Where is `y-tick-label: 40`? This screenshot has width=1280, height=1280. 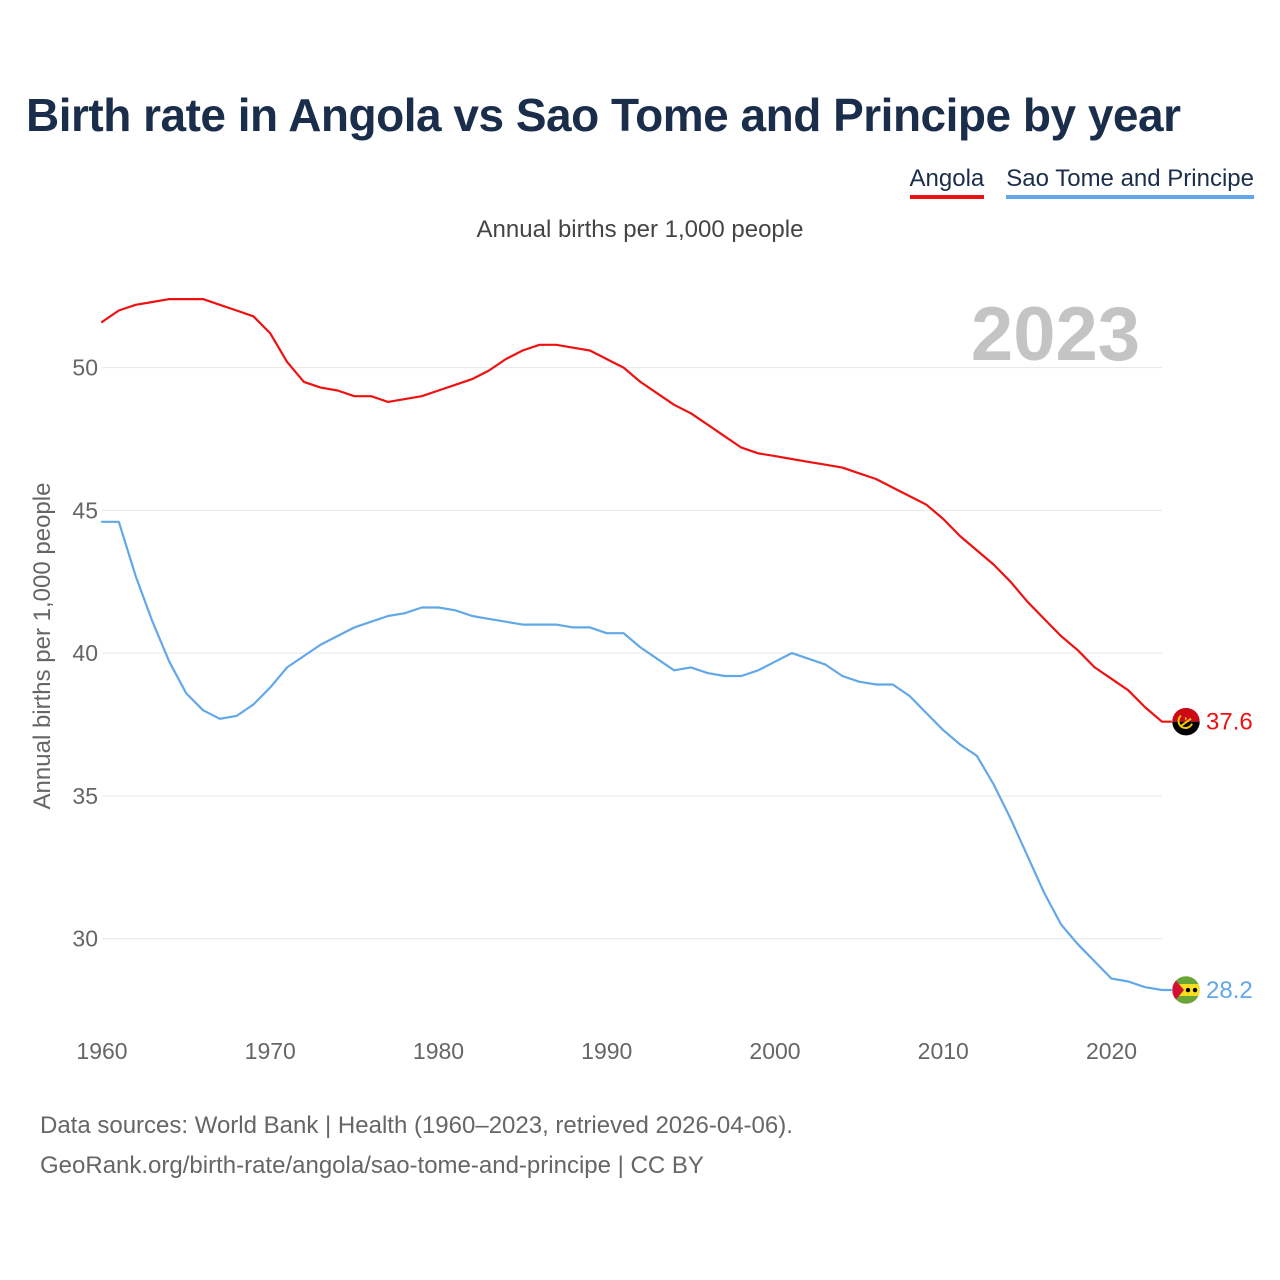
y-tick-label: 40 is located at coordinates (85, 653).